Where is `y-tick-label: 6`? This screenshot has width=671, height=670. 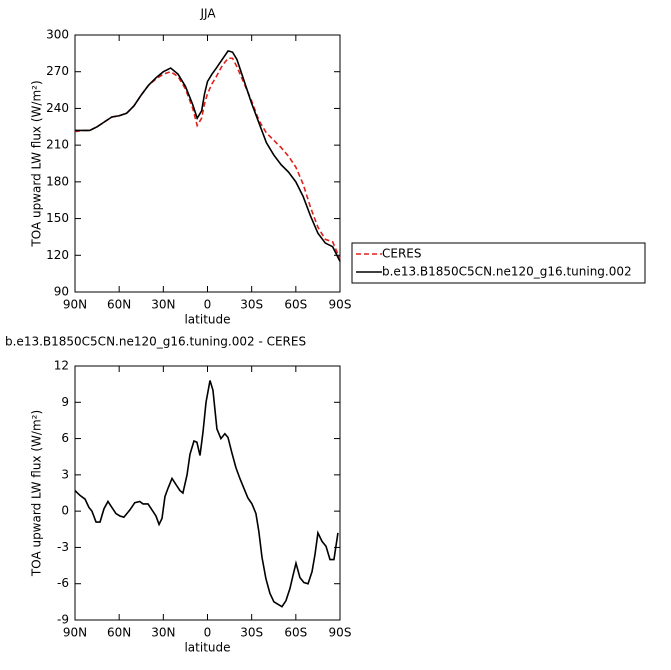
y-tick-label: 6 is located at coordinates (65, 438).